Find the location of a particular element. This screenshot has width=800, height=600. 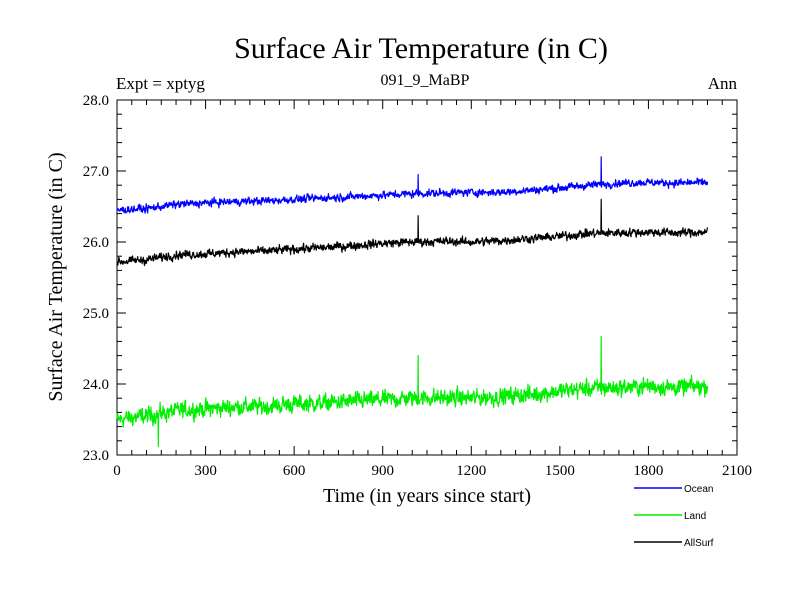

series-line-allsurf is located at coordinates (412, 232).